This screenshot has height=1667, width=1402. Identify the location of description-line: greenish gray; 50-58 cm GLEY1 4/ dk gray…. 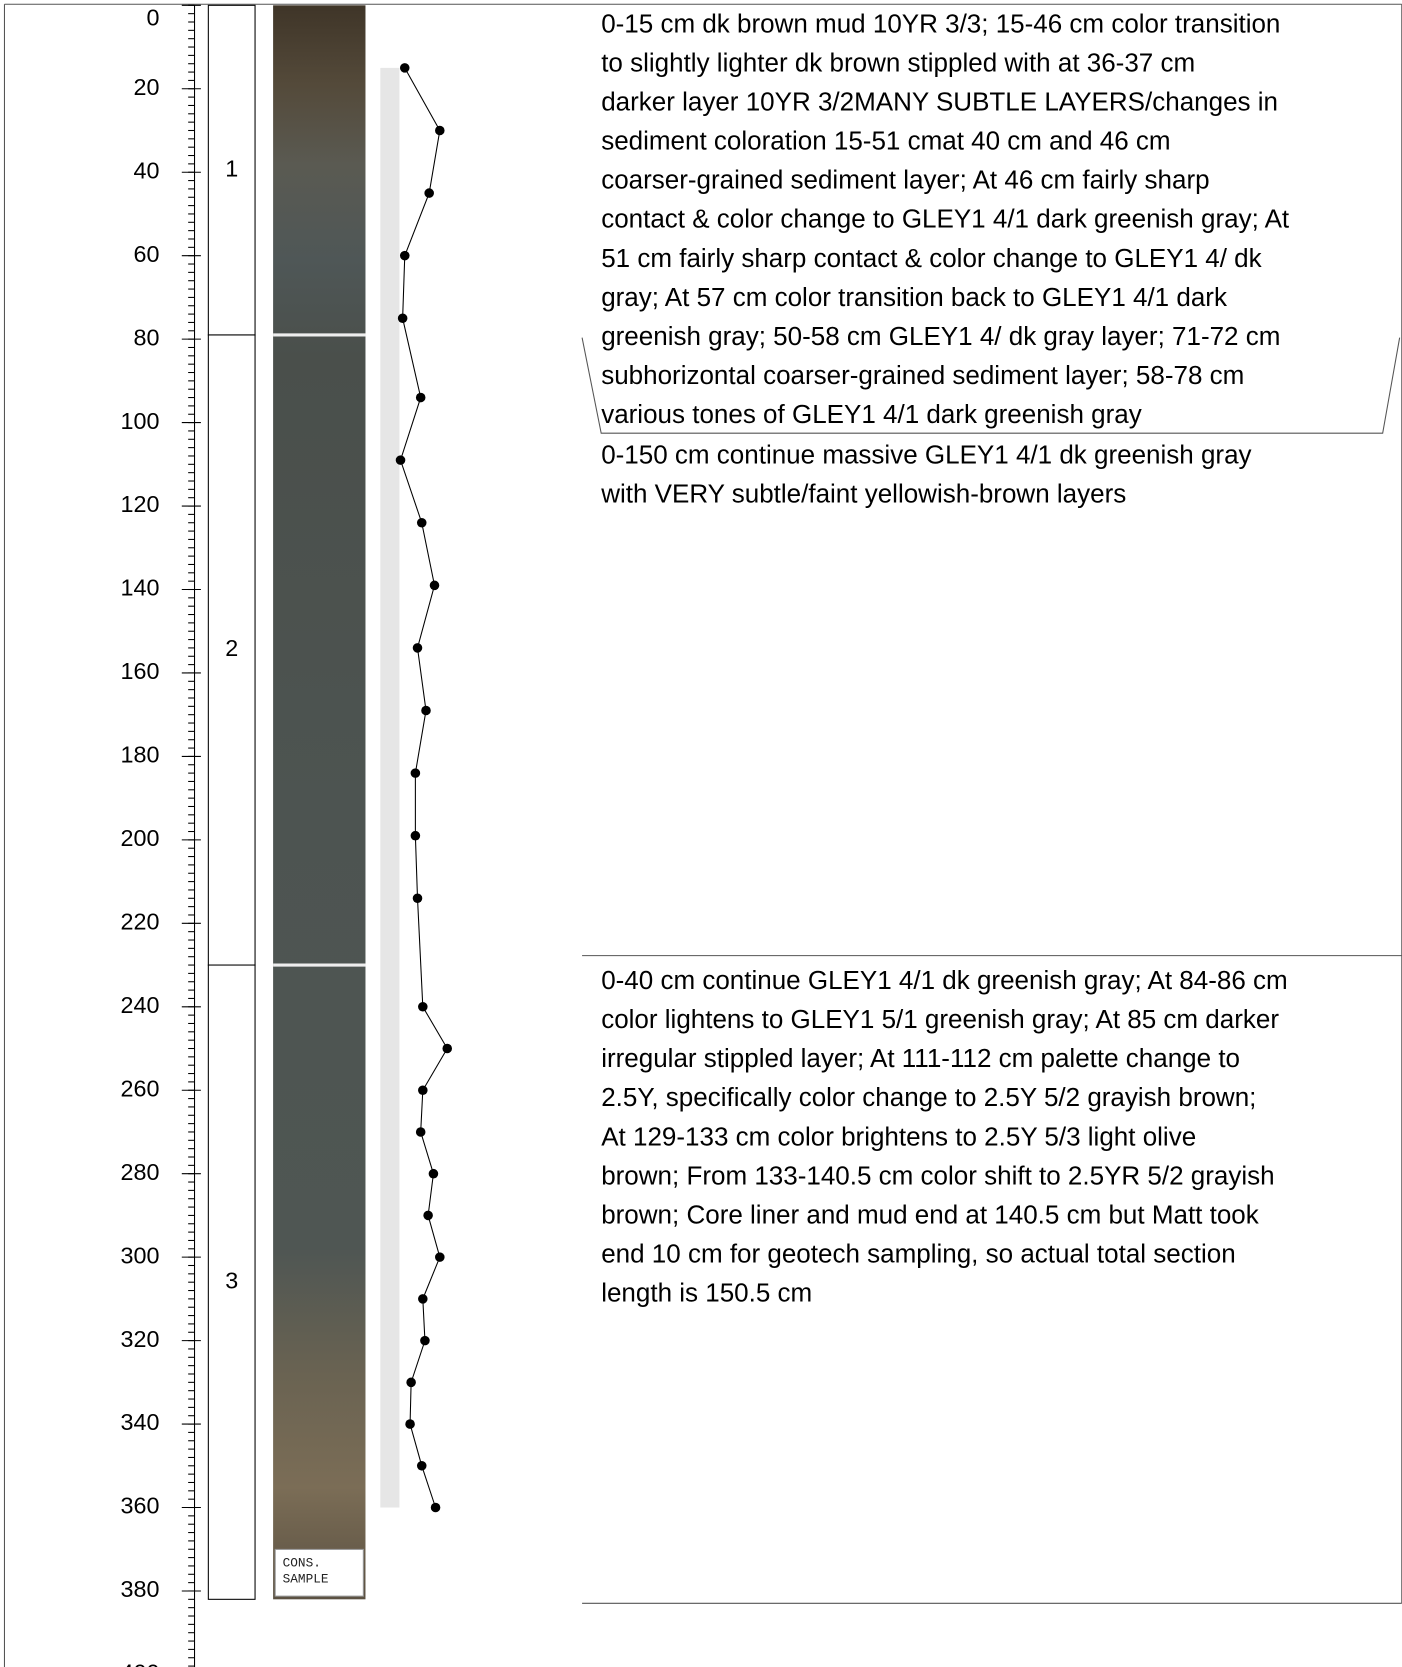
(940, 336).